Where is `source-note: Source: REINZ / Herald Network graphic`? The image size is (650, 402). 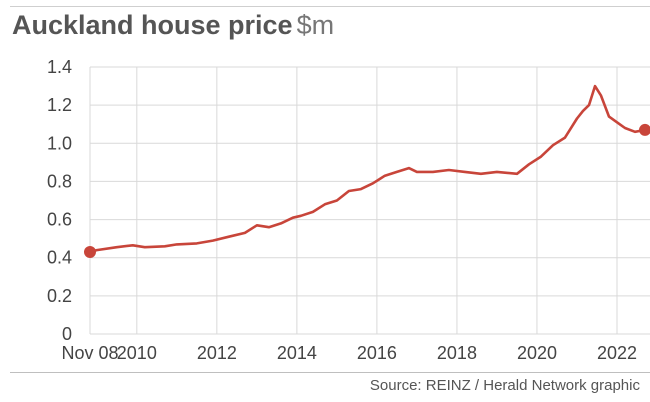 source-note: Source: REINZ / Herald Network graphic is located at coordinates (504, 385).